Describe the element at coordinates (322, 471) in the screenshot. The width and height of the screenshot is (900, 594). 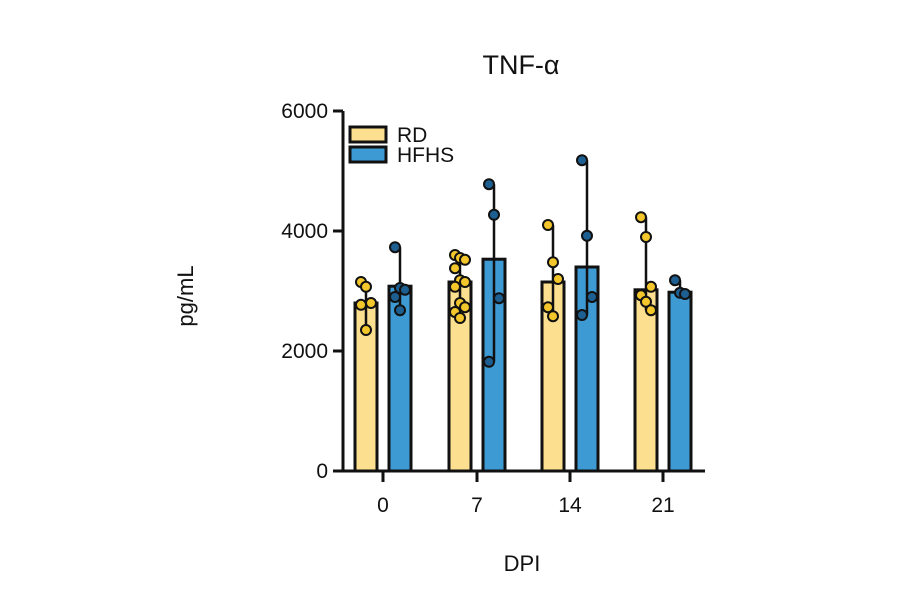
I see `y-tick-label: 0` at that location.